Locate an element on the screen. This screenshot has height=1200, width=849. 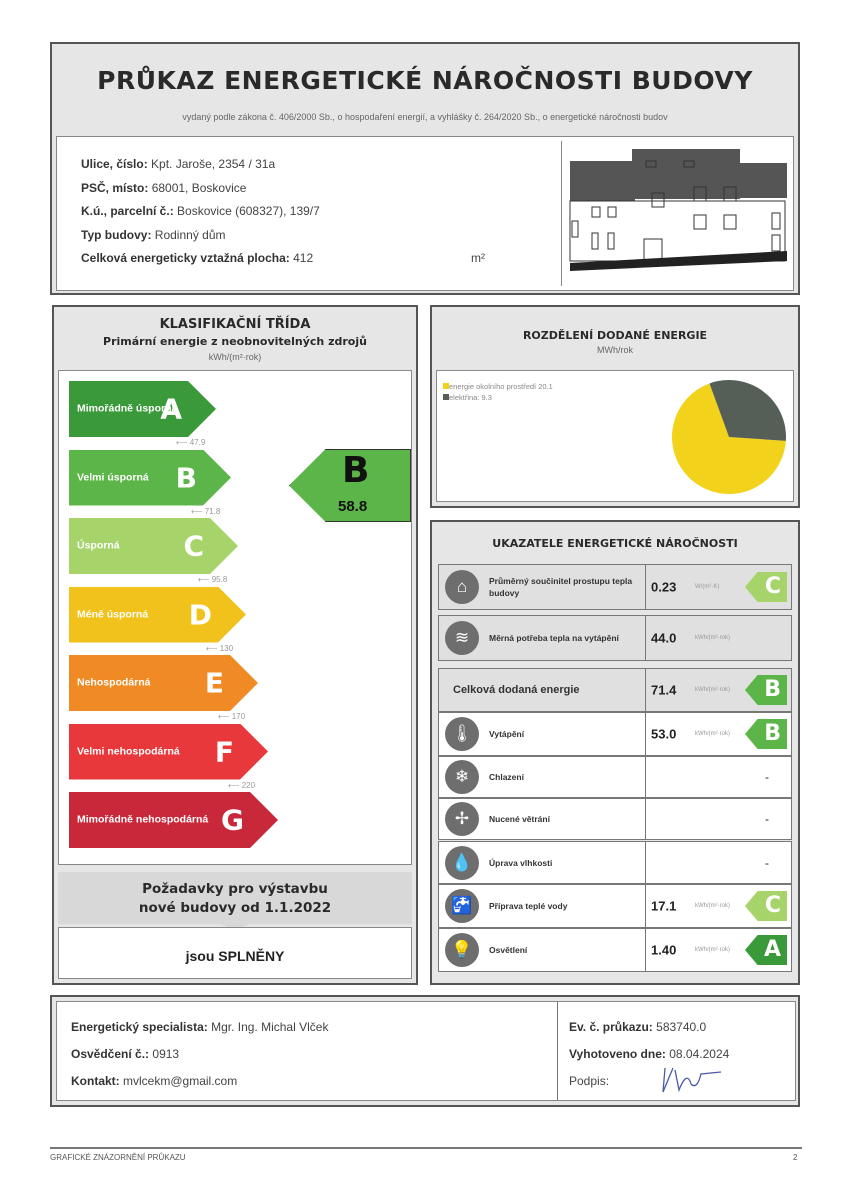
class-arrow-f: Velmi nehospodárná F is located at coordinates (168, 752).